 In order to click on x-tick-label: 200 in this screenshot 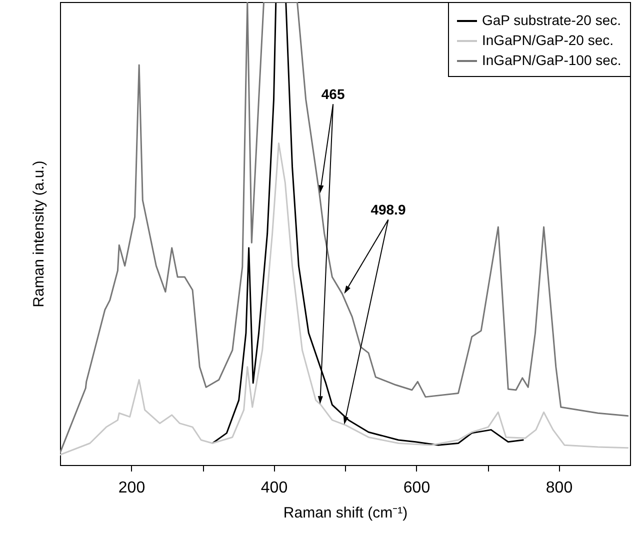, I will do `click(132, 488)`.